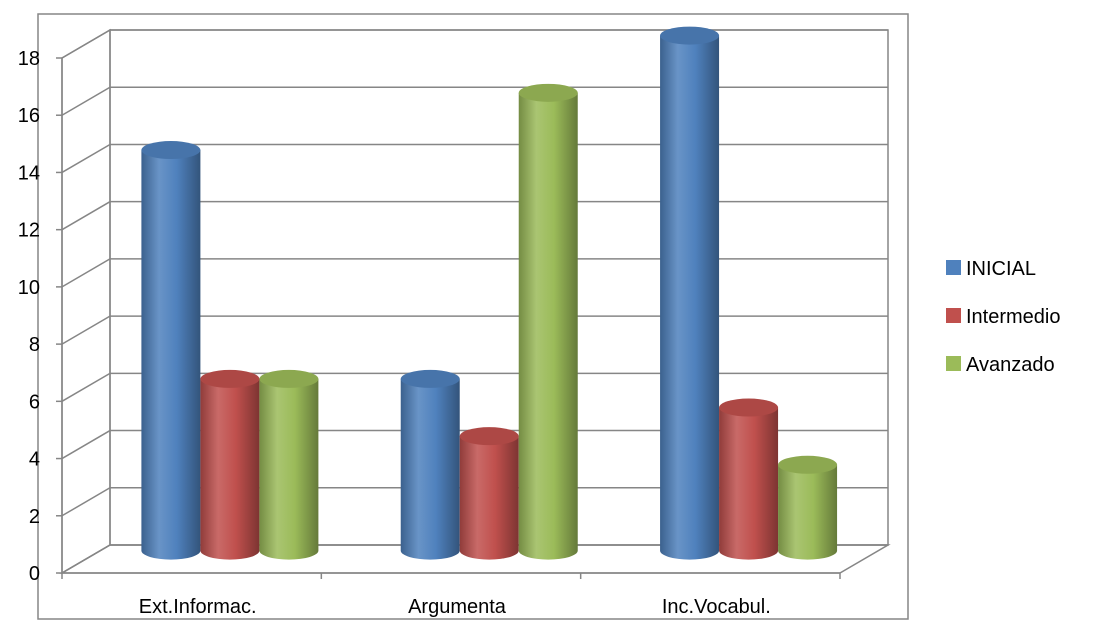 This screenshot has width=1094, height=624. I want to click on x-tick-label: Ext.Informac., so click(198, 607).